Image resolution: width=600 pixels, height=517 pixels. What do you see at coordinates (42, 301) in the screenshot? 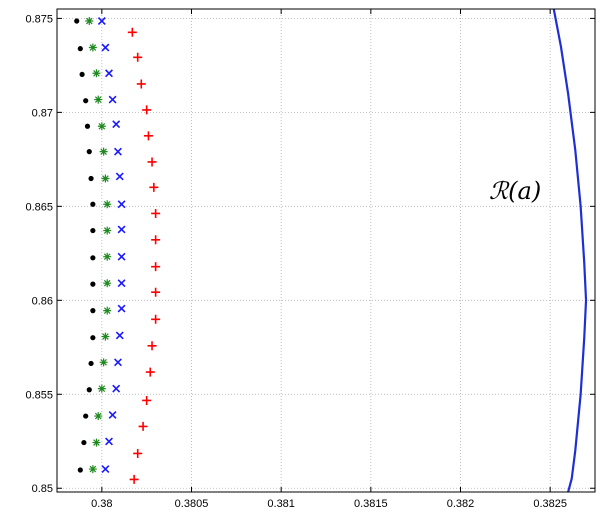
I see `y-tick-label: 0.86` at bounding box center [42, 301].